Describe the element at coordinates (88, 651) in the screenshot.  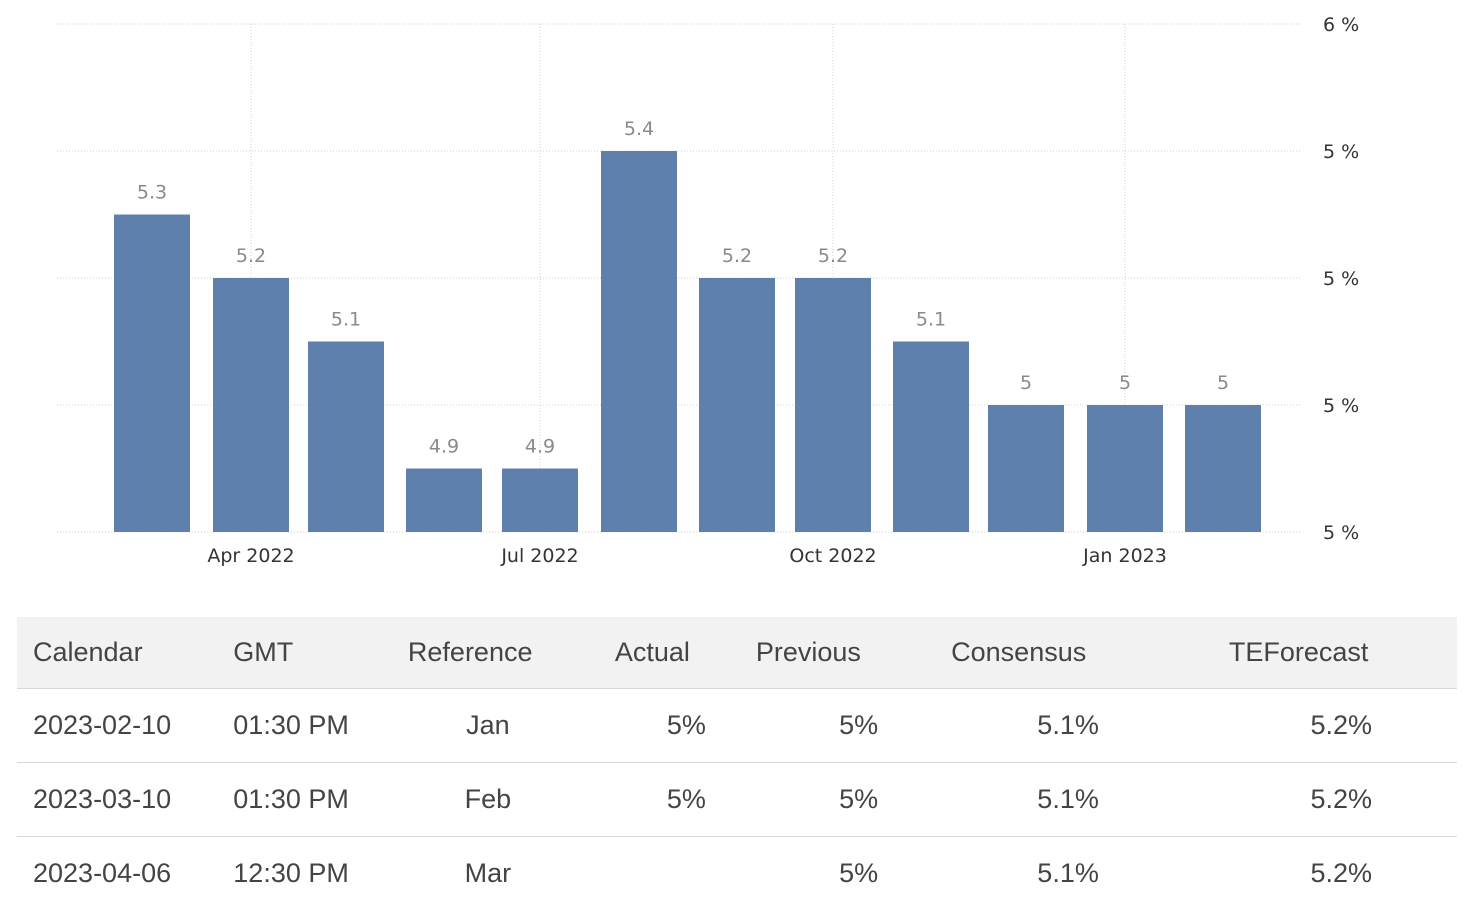
I see `header-calendar: Calendar` at that location.